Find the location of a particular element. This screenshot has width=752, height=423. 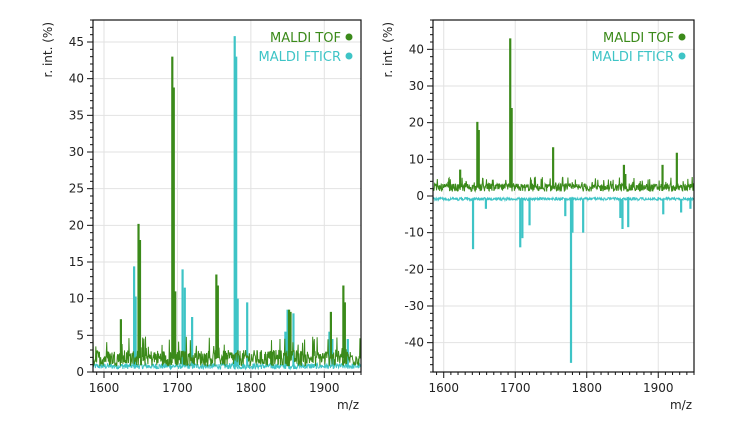

y-tick-label: 5 is located at coordinates (80, 335).